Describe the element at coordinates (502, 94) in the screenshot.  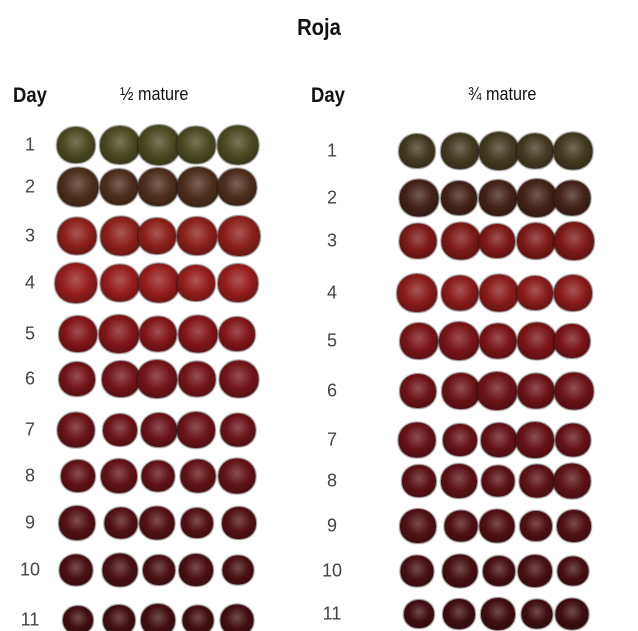
I see `right-panel-label: ¾ mature` at that location.